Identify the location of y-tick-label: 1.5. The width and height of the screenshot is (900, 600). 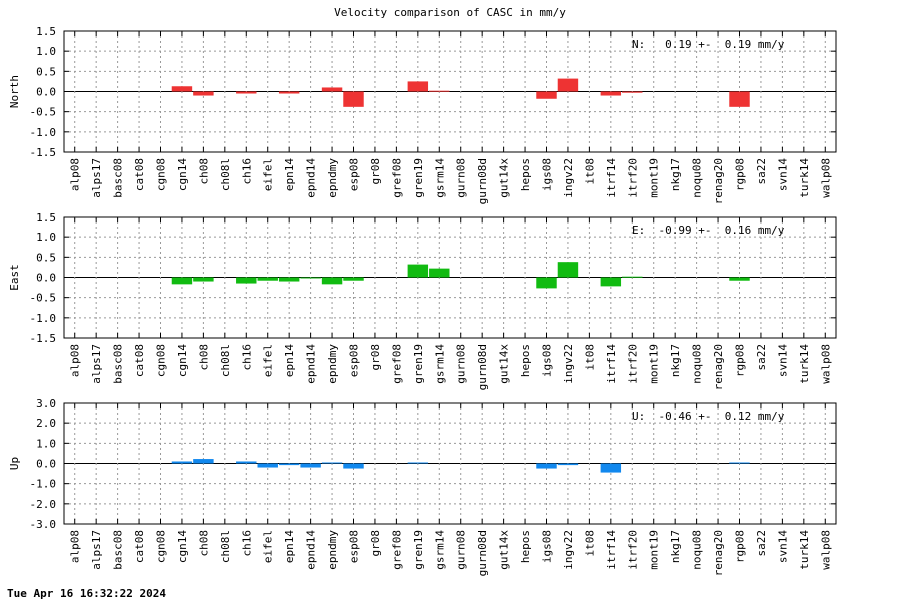
(46, 31).